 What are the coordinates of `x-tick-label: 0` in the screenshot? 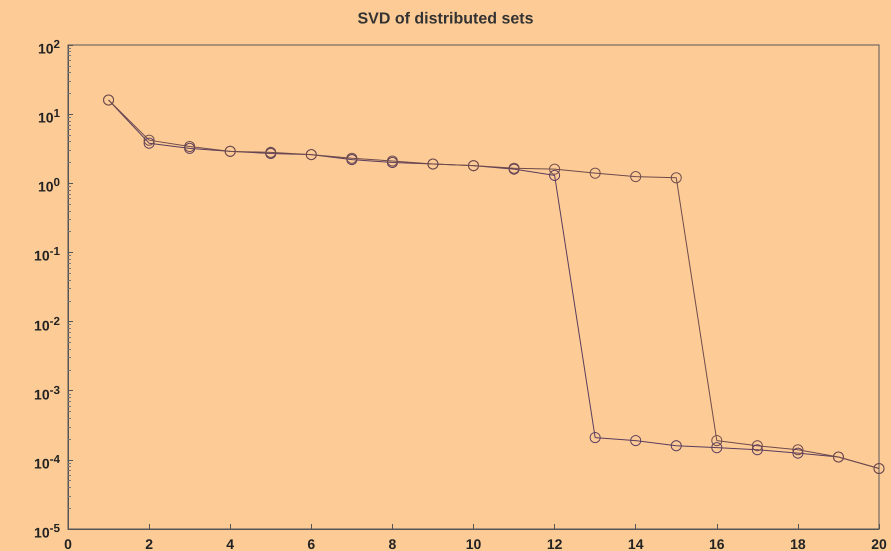 It's located at (68, 543).